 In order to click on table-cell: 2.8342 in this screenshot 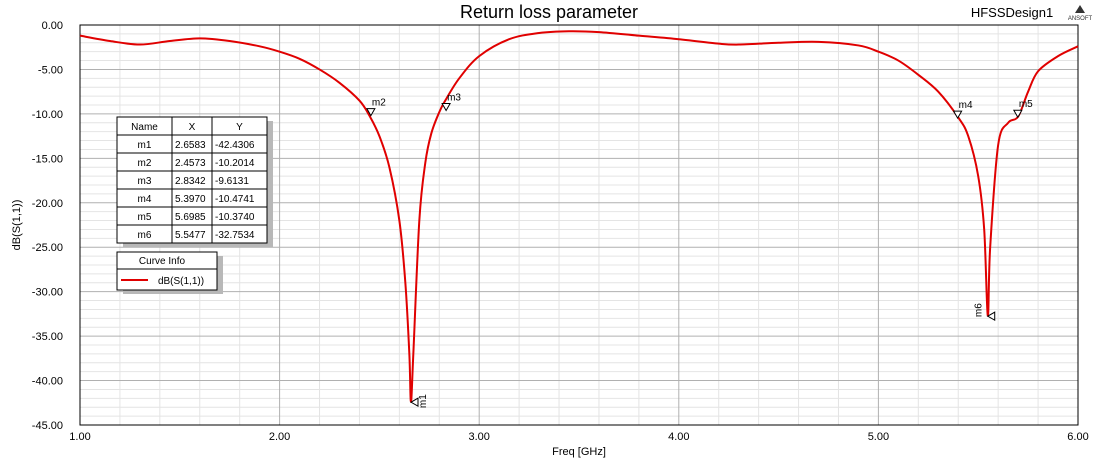, I will do `click(190, 181)`.